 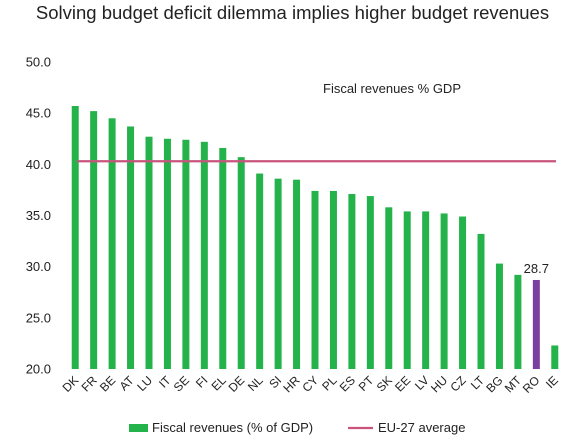 I want to click on y-tick-label: 30.0, so click(x=38, y=266).